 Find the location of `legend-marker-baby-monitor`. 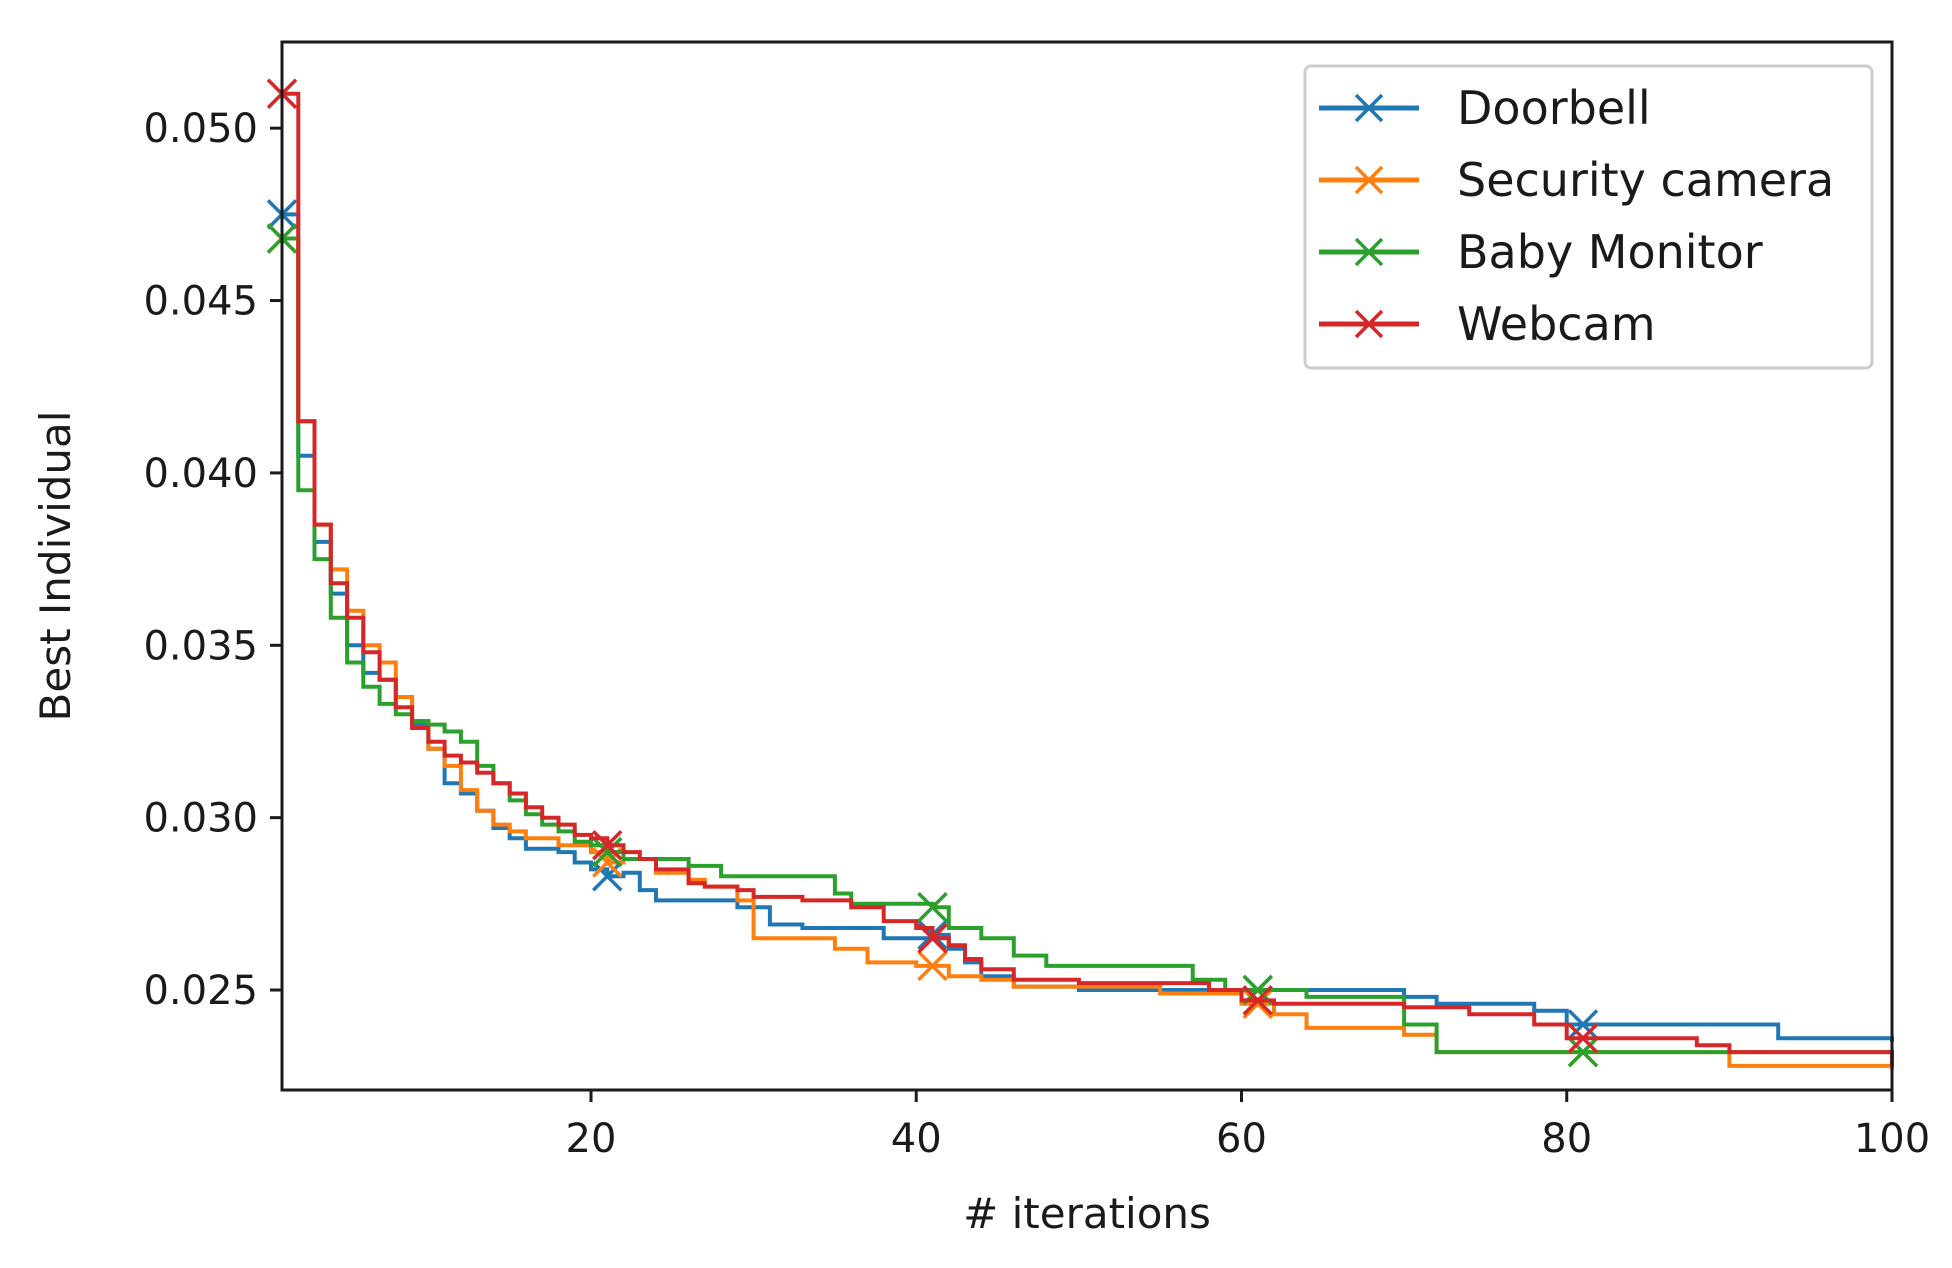

legend-marker-baby-monitor is located at coordinates (1369, 252).